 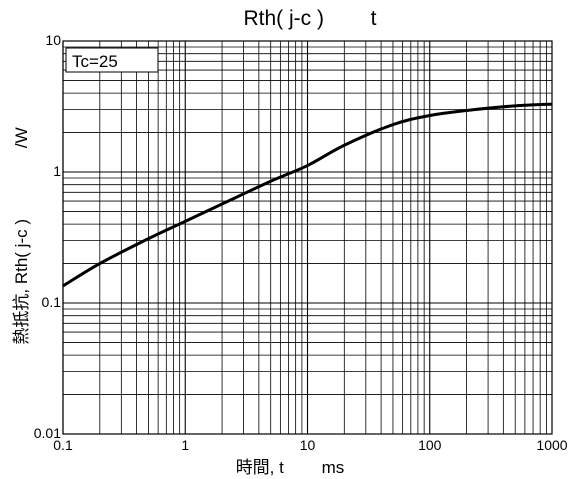 I want to click on chart-title: Rth( j-c ) t, so click(x=309, y=18).